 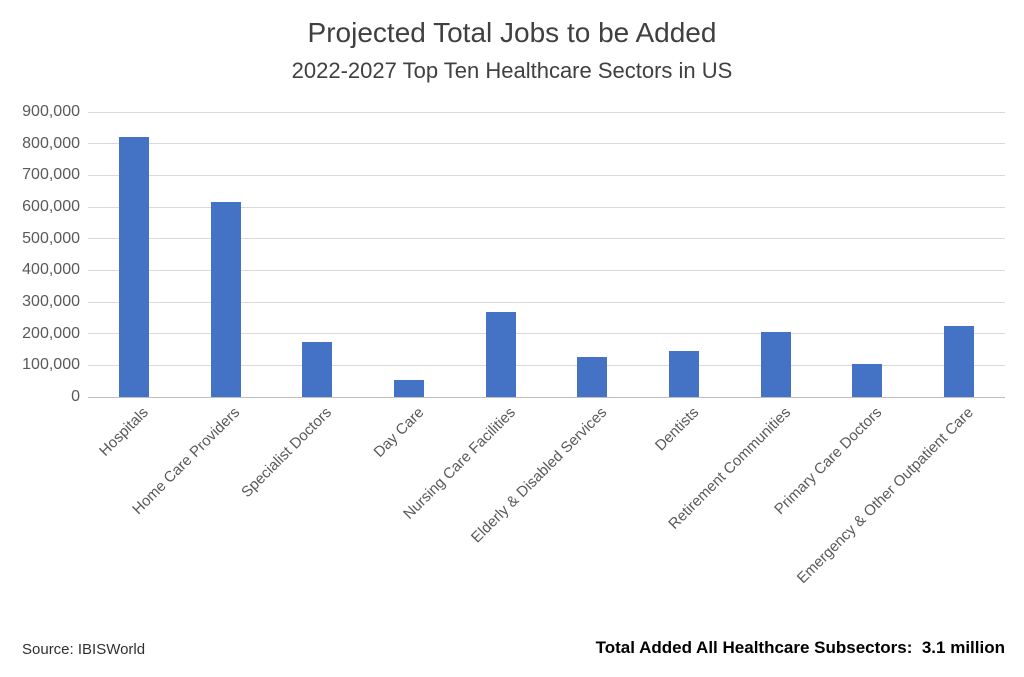 What do you see at coordinates (51, 206) in the screenshot?
I see `y-axis-tick-label: 600,000` at bounding box center [51, 206].